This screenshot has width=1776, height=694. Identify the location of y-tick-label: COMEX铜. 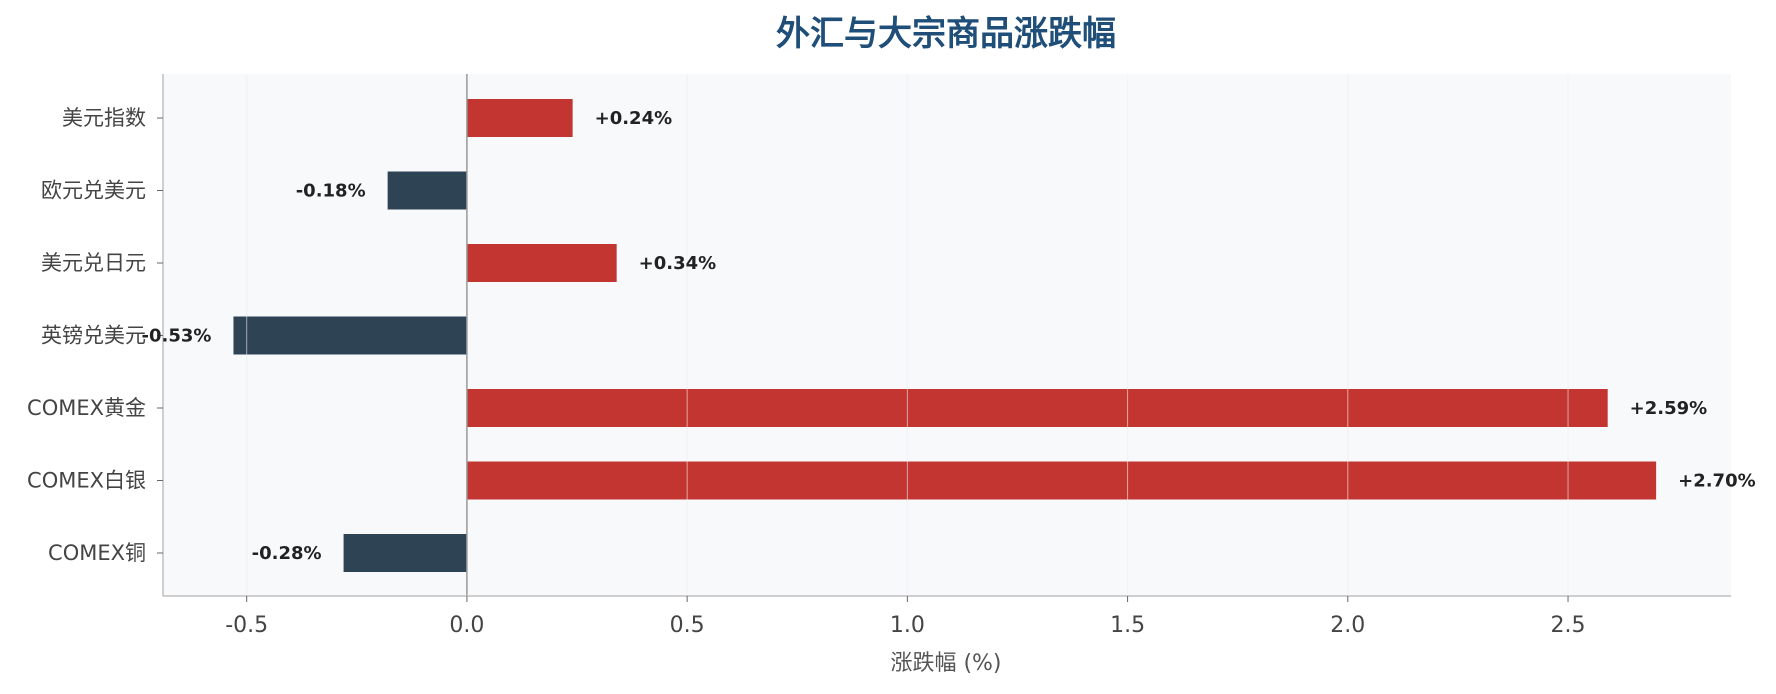
(97, 553).